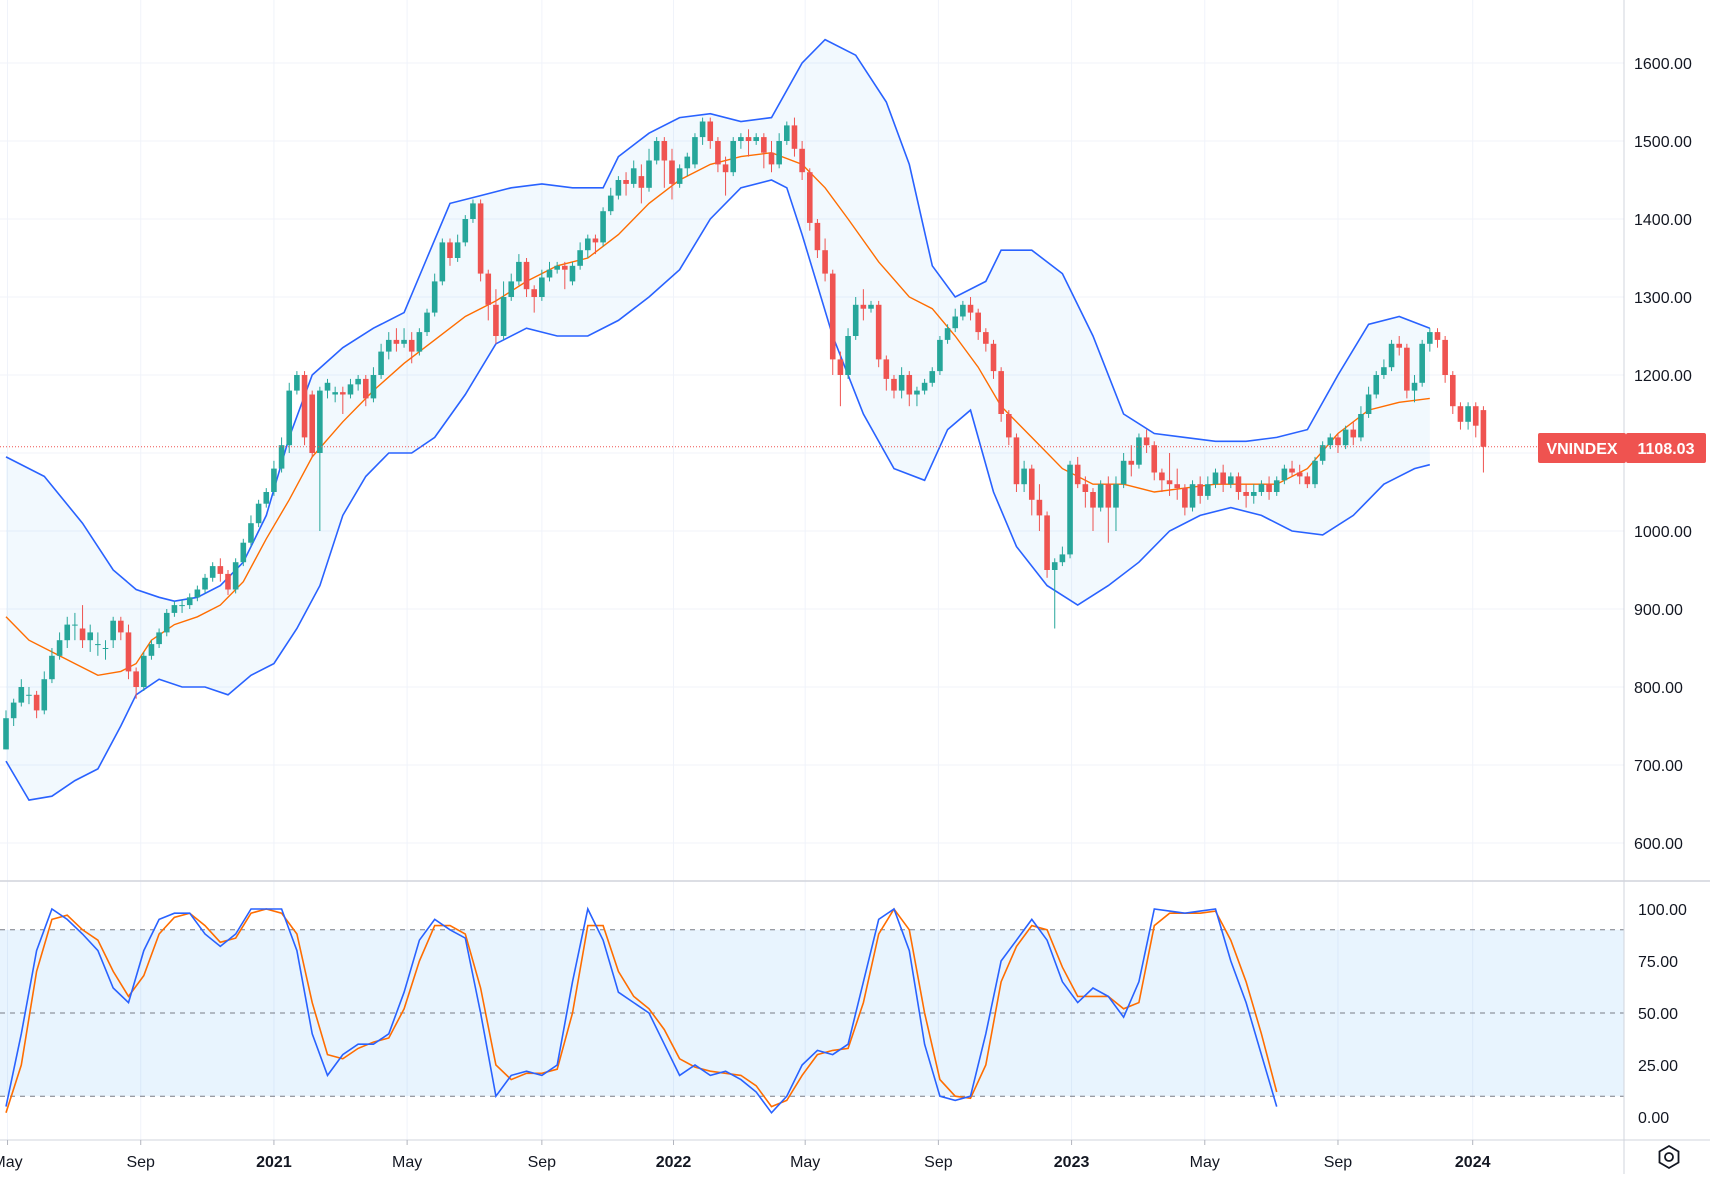 This screenshot has height=1177, width=1710. I want to click on last-price-tag: VNINDEX 1108.03, so click(1622, 448).